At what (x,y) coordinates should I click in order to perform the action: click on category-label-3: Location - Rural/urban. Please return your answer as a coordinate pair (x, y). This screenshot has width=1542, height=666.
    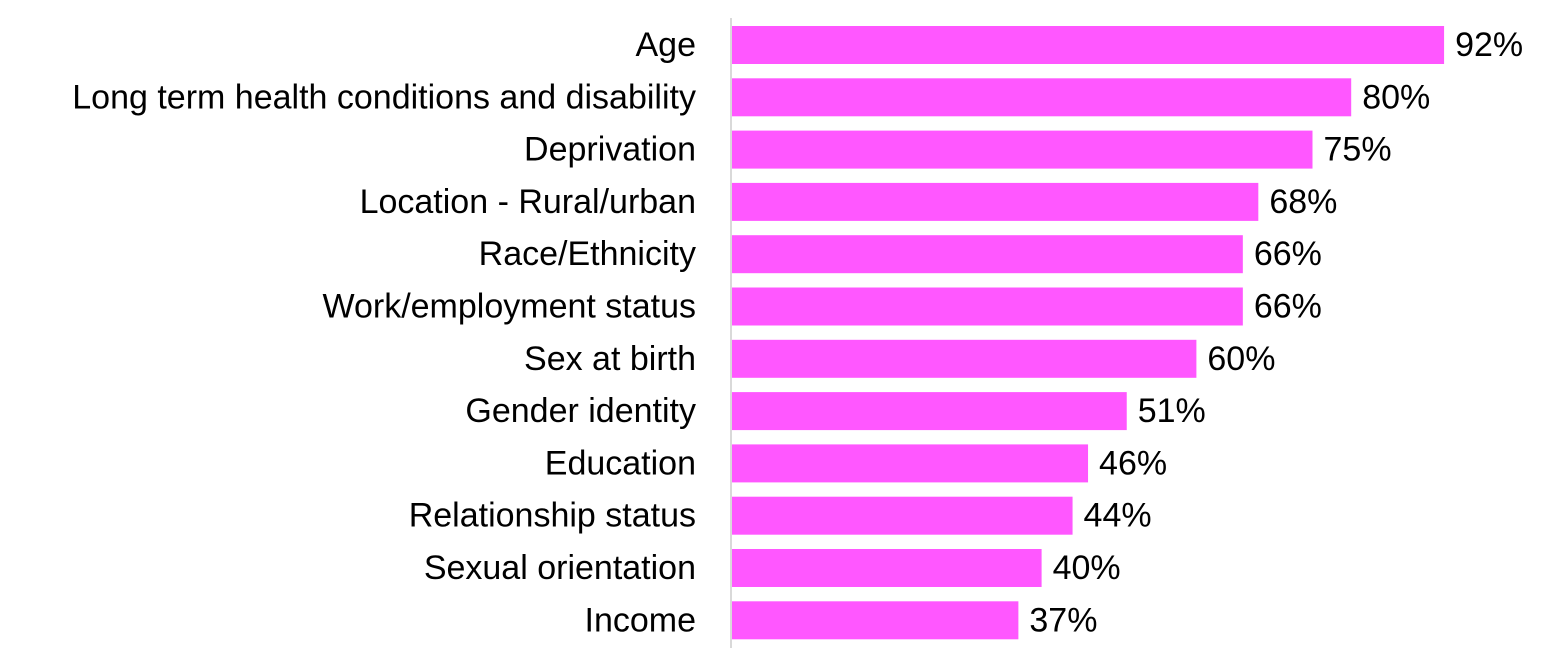
    Looking at the image, I should click on (528, 202).